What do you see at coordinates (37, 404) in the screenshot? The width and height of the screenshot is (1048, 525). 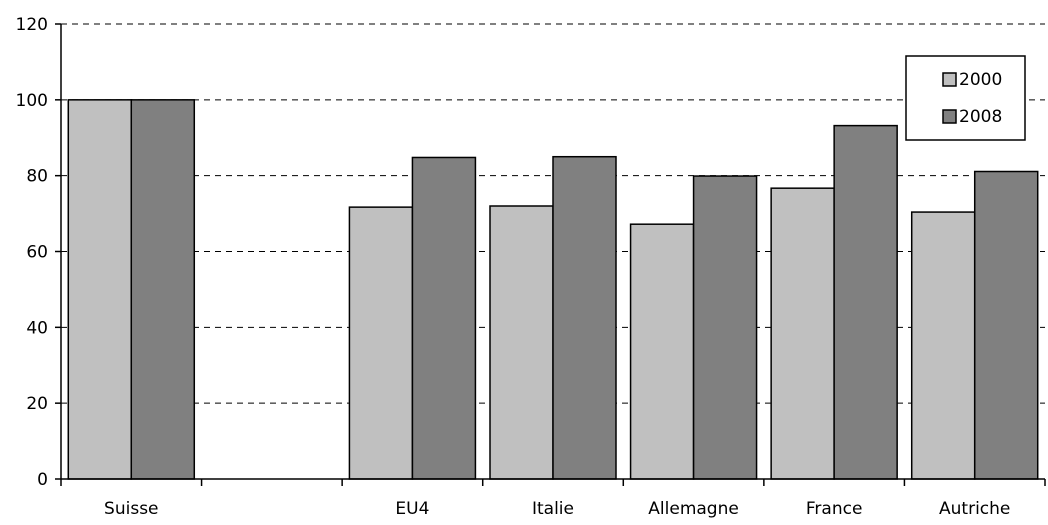 I see `y-tick-label-20: 20` at bounding box center [37, 404].